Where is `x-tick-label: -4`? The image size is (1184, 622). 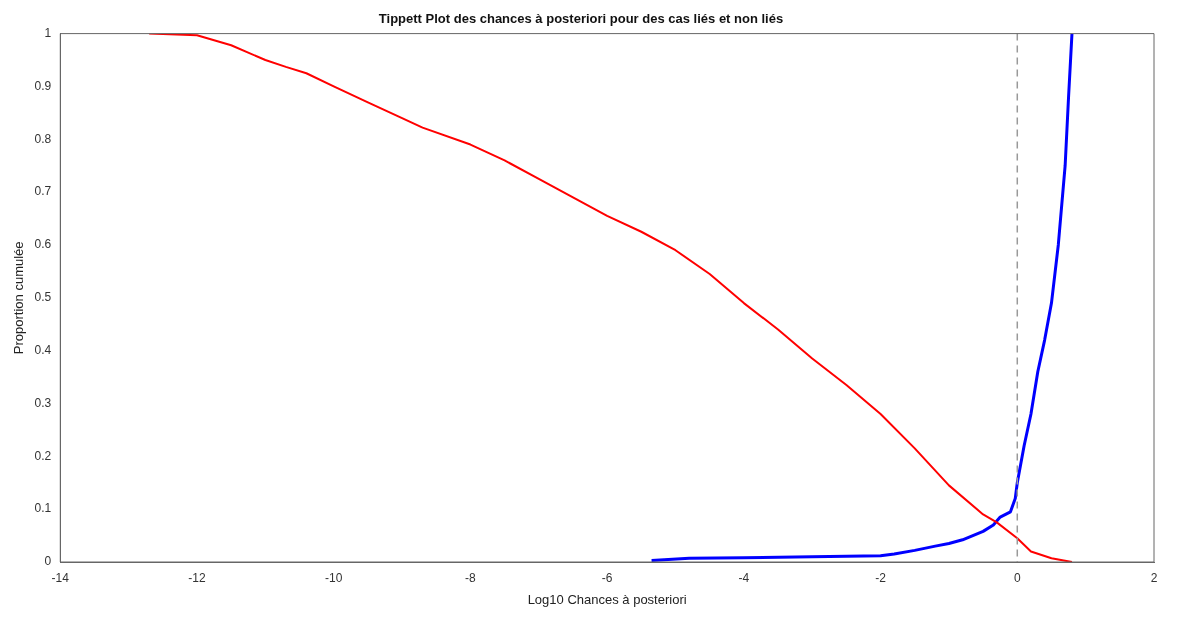
x-tick-label: -4 is located at coordinates (744, 577).